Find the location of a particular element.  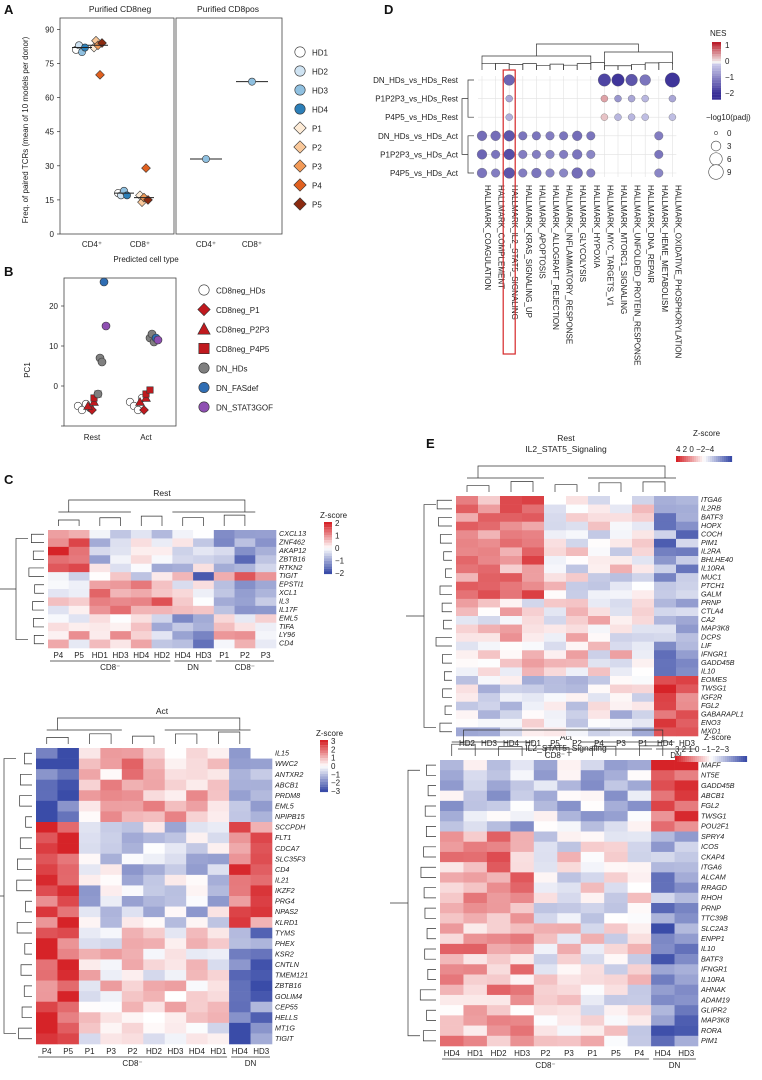

panel-a-xtick-cd4-pos: CD4⁺ is located at coordinates (206, 244).